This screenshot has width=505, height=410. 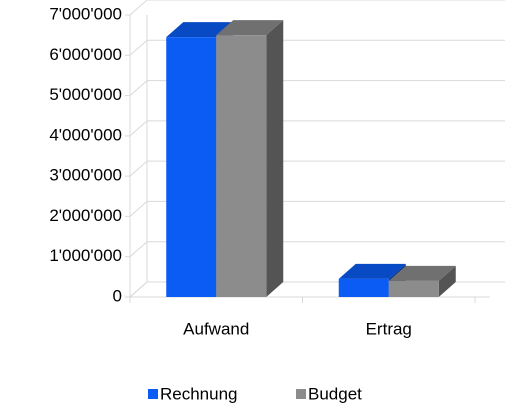 What do you see at coordinates (85, 134) in the screenshot?
I see `y-tick-label: 4'000'000` at bounding box center [85, 134].